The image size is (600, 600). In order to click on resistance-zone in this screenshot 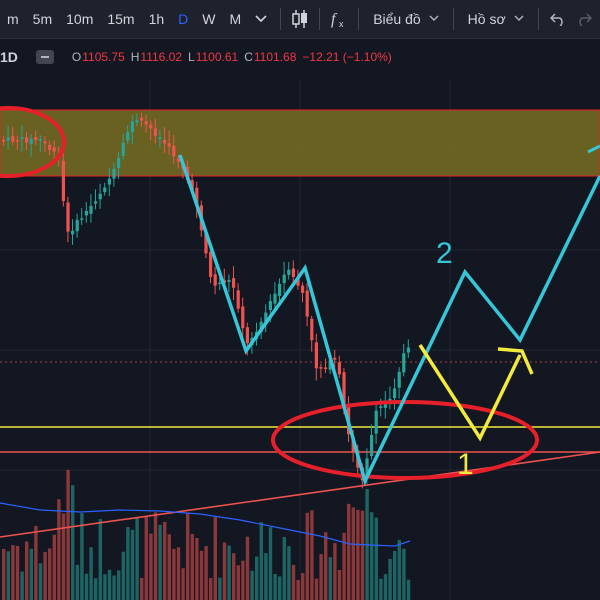, I will do `click(300, 143)`.